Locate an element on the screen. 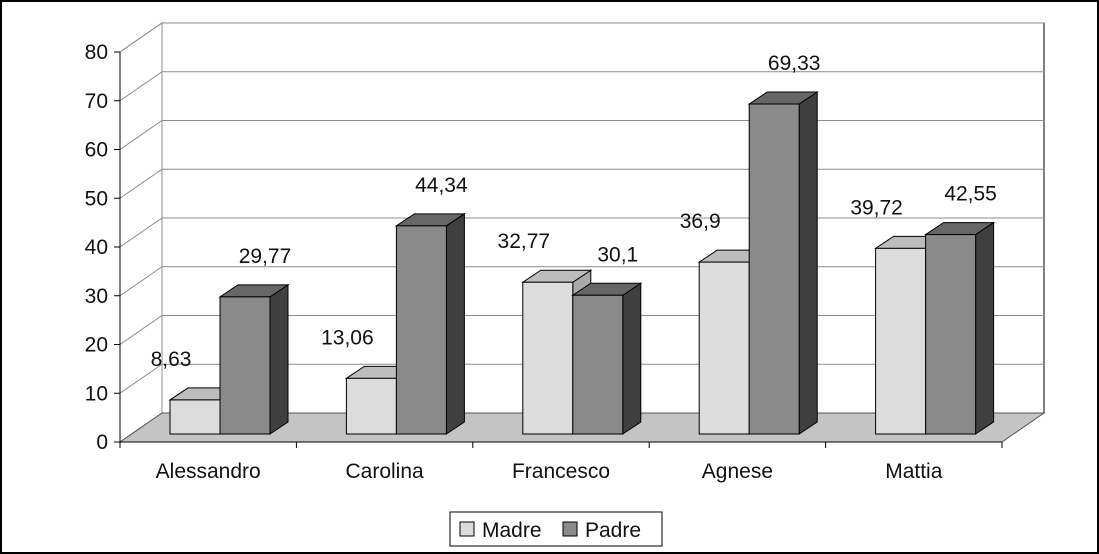 This screenshot has height=554, width=1099. y-tick-label: 20 is located at coordinates (96, 345).